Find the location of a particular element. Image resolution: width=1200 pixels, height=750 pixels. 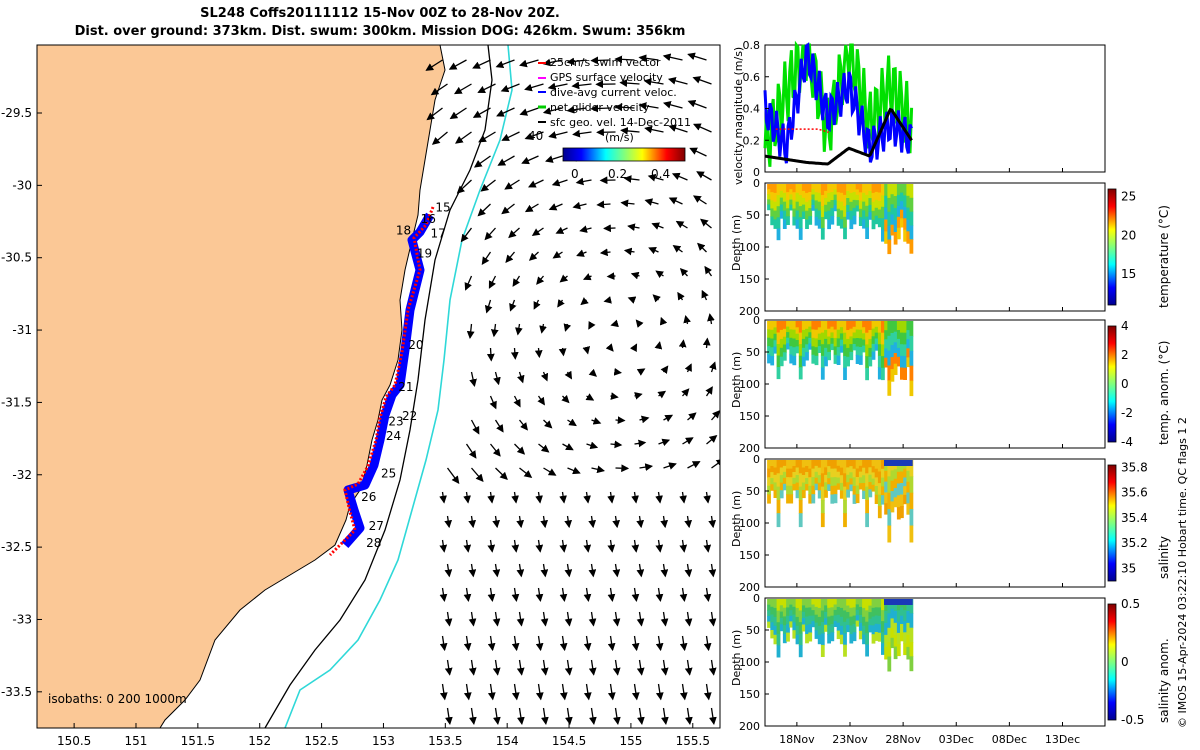

colorbar-tick: 0 is located at coordinates (1125, 384).